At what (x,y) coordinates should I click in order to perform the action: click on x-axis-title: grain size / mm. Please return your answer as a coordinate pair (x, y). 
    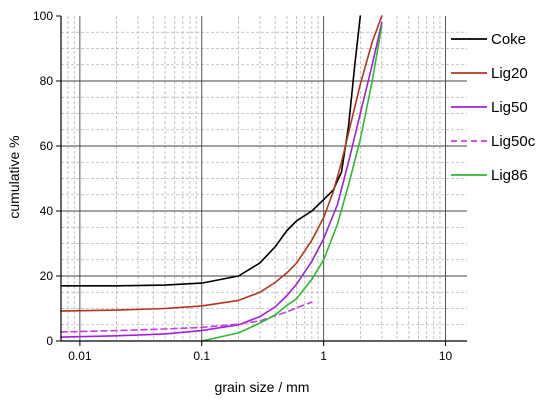
    Looking at the image, I should click on (262, 387).